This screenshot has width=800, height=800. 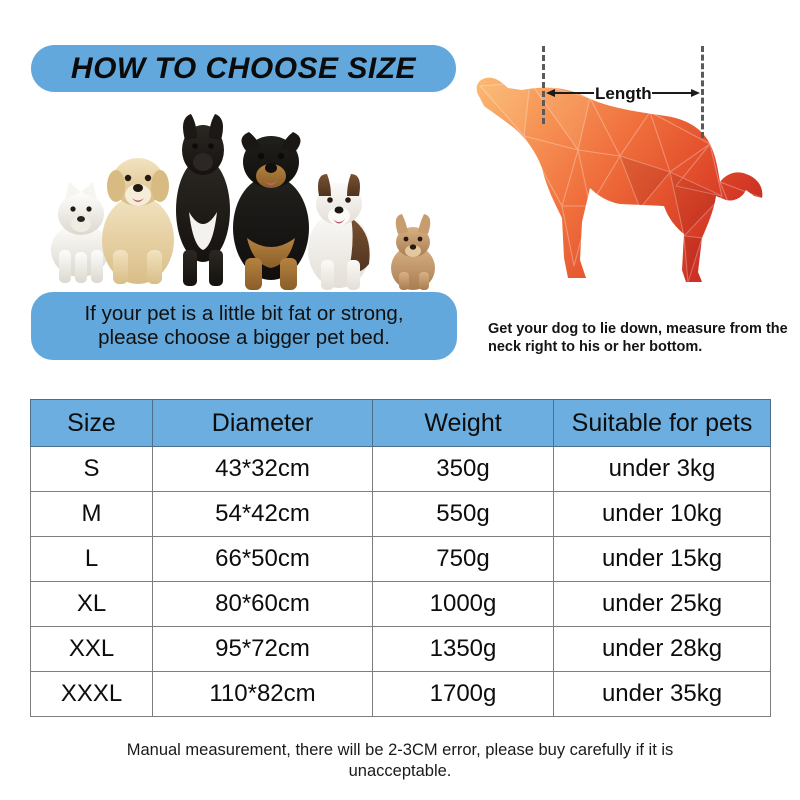 I want to click on cell-pets: under 35kg, so click(x=662, y=694).